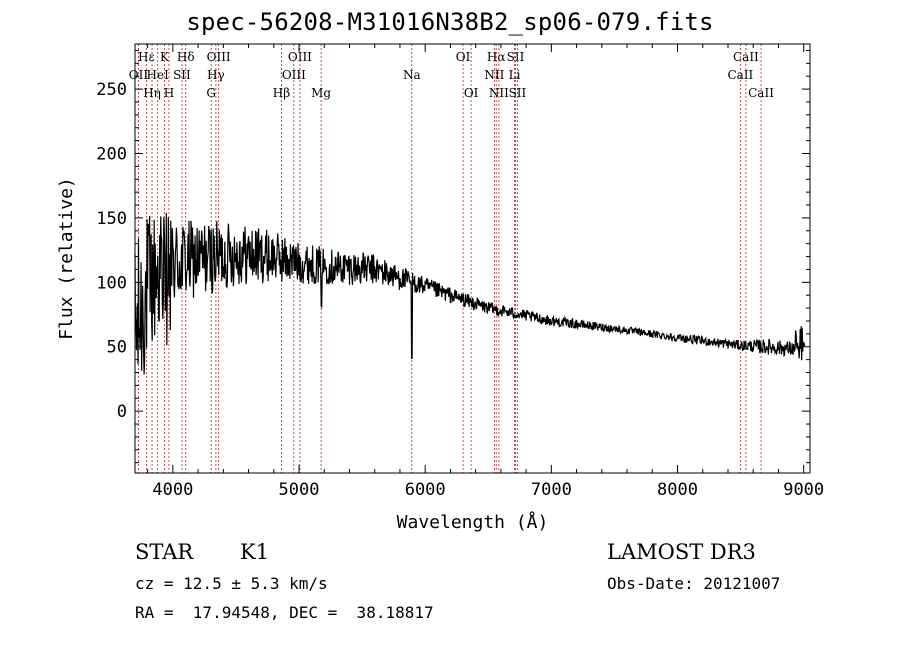 The height and width of the screenshot is (649, 900). Describe the element at coordinates (111, 155) in the screenshot. I see `y-tick-label: 200` at that location.